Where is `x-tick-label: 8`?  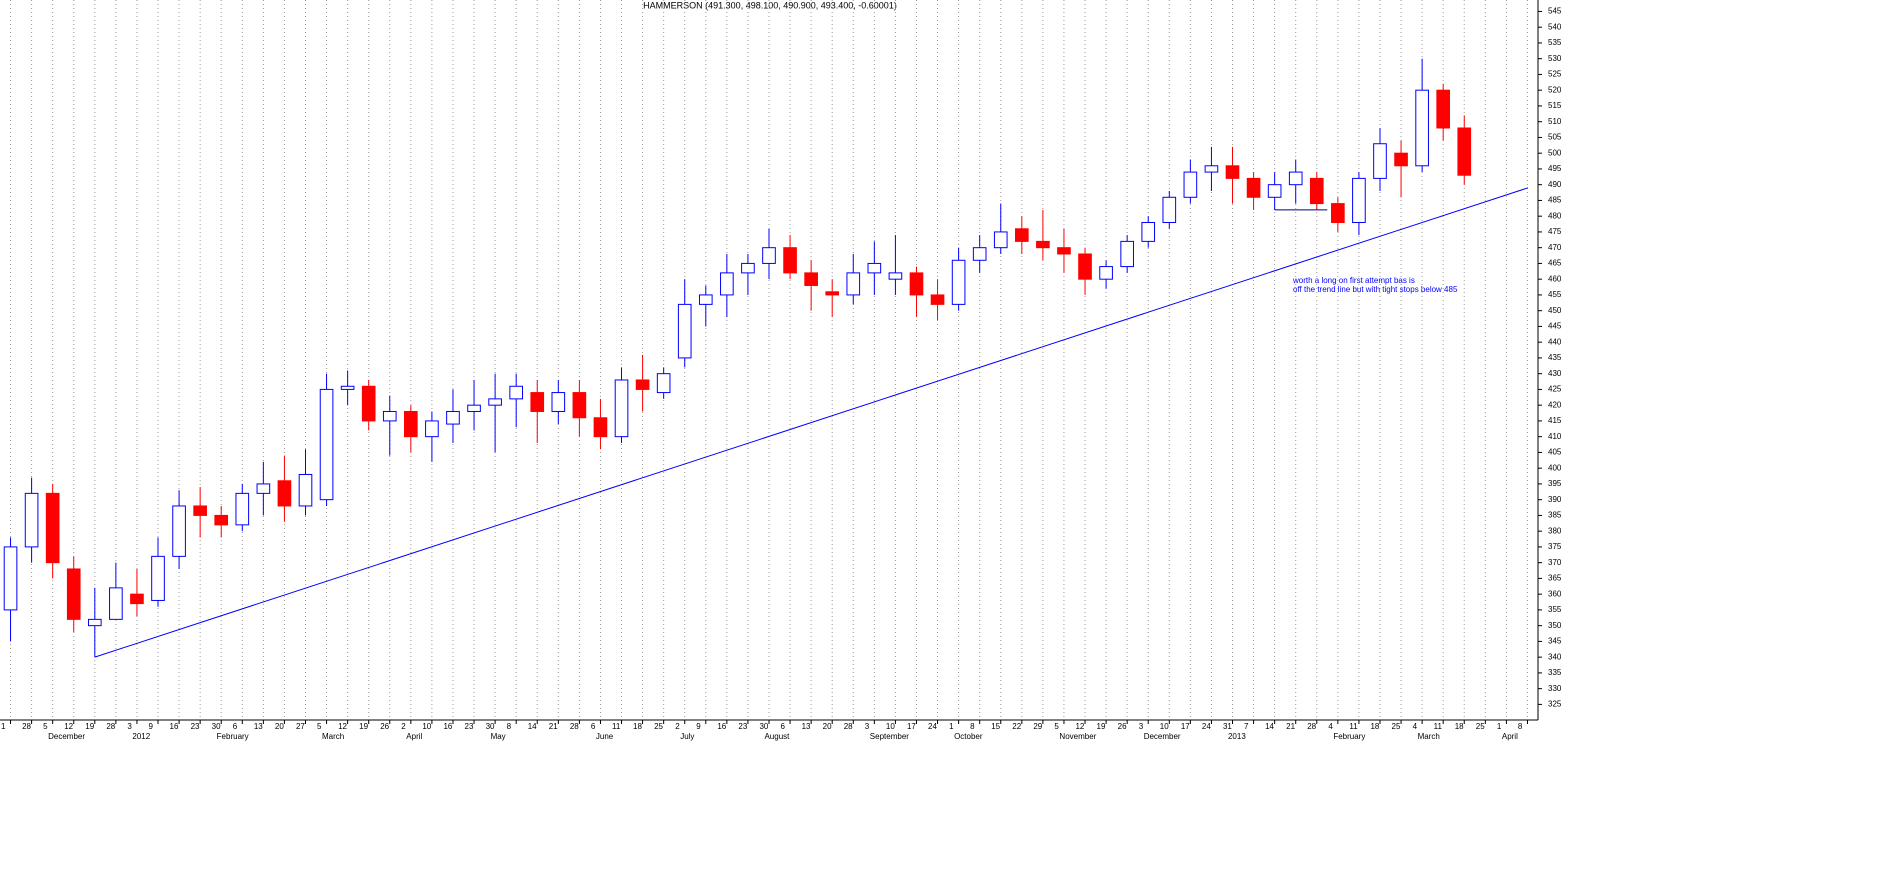
x-tick-label: 8 is located at coordinates (509, 726).